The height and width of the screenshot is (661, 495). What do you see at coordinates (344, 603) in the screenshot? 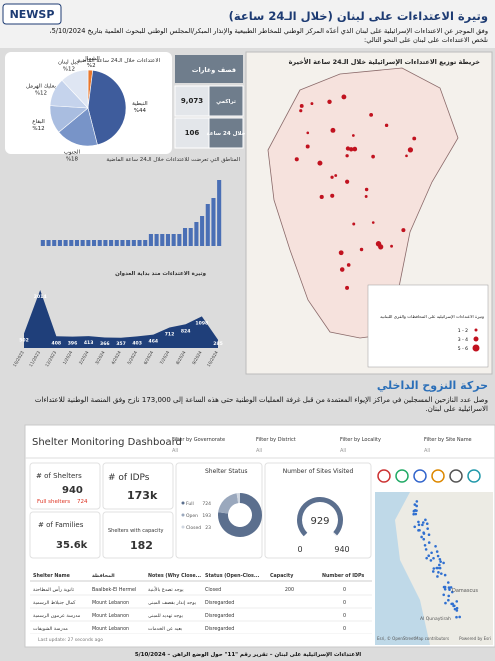
I see `table-cell: 0` at bounding box center [344, 603].